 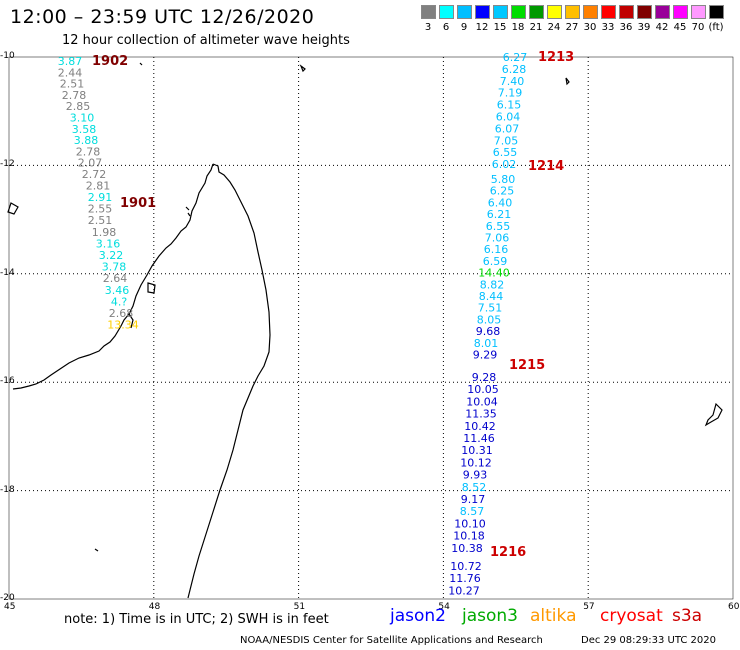 I want to click on swh-value: 7.19, so click(x=510, y=93).